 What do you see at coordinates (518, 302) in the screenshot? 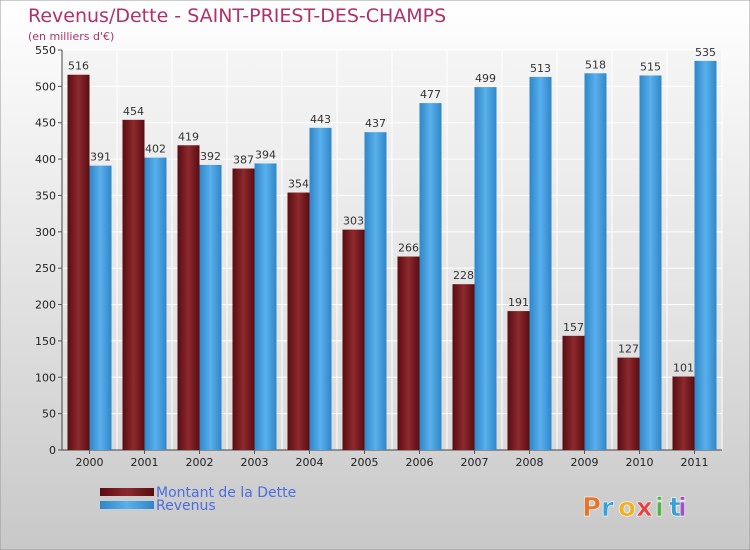
I see `data-label-dette: 191` at bounding box center [518, 302].